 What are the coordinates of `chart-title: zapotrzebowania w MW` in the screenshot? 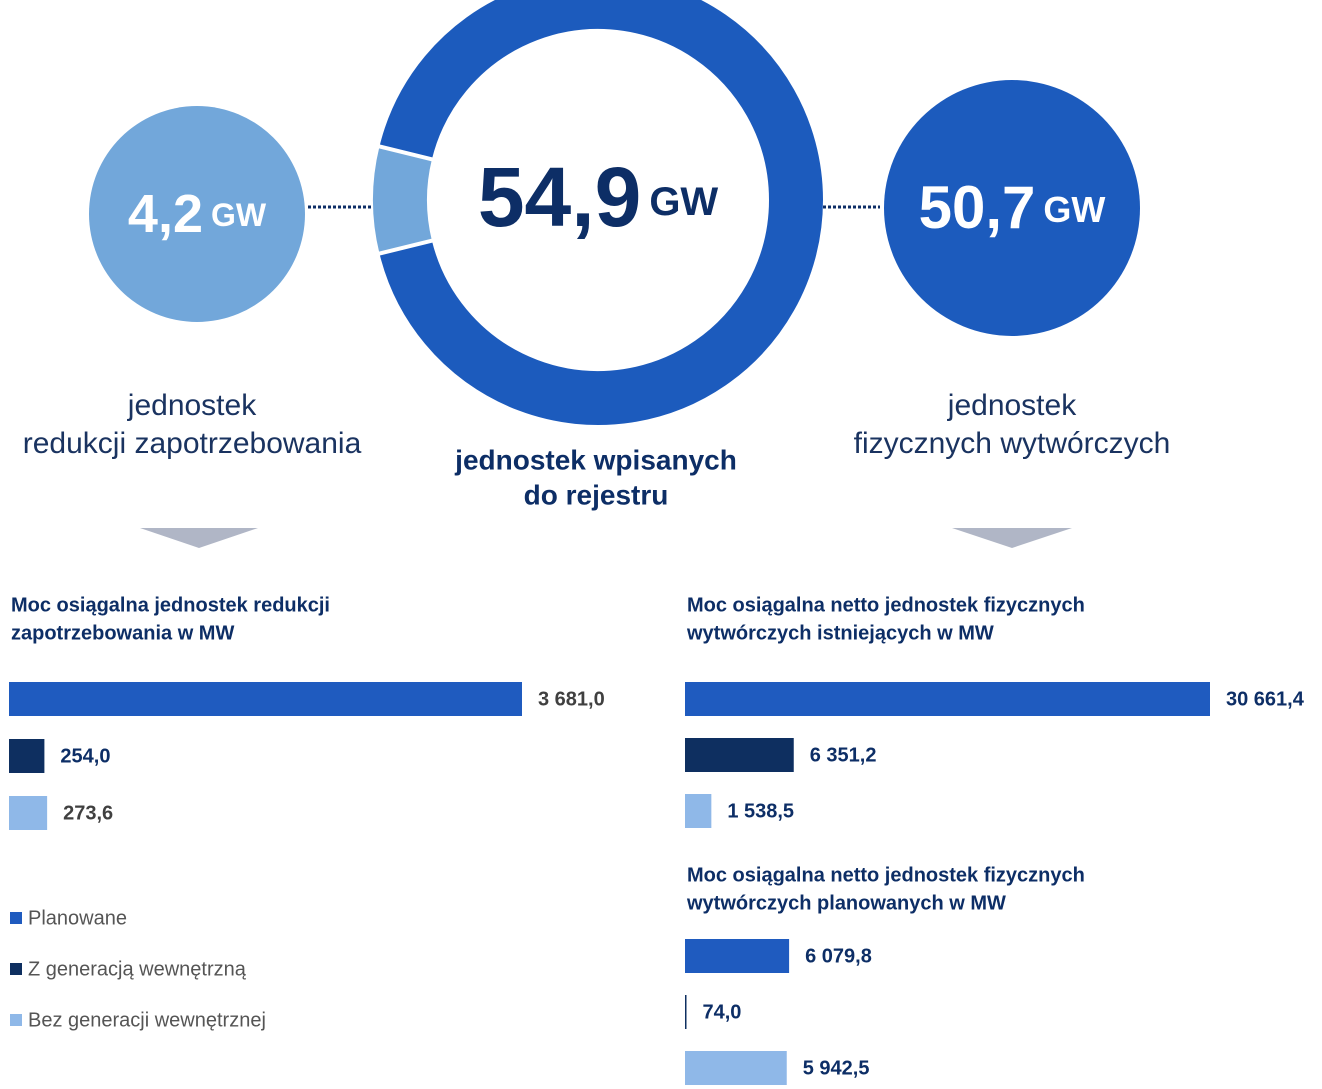 It's located at (122, 633).